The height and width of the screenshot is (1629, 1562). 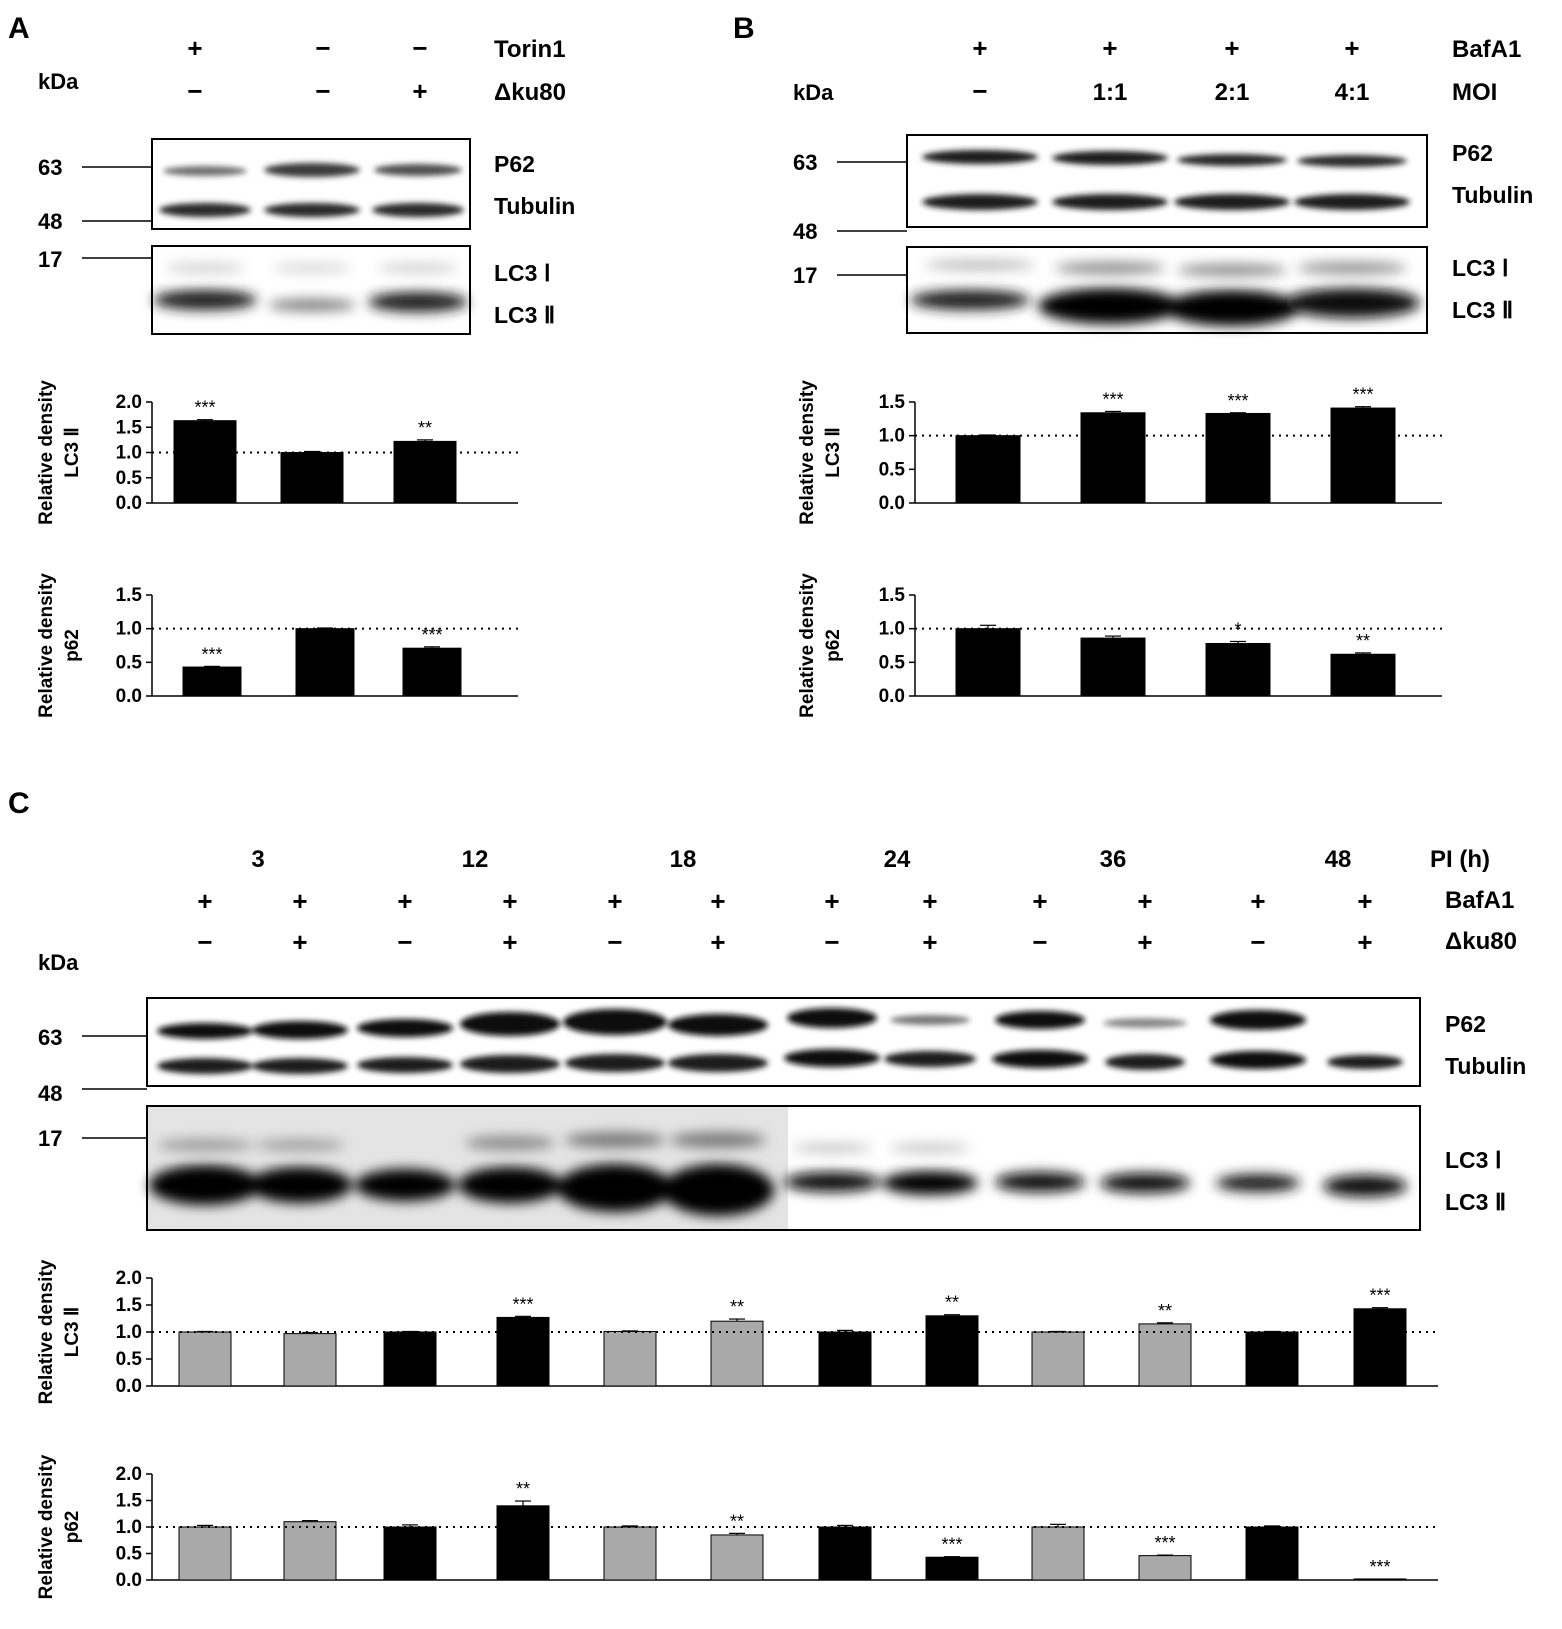 What do you see at coordinates (1231, 48) in the screenshot?
I see `panel-b-bafa1-sign: +` at bounding box center [1231, 48].